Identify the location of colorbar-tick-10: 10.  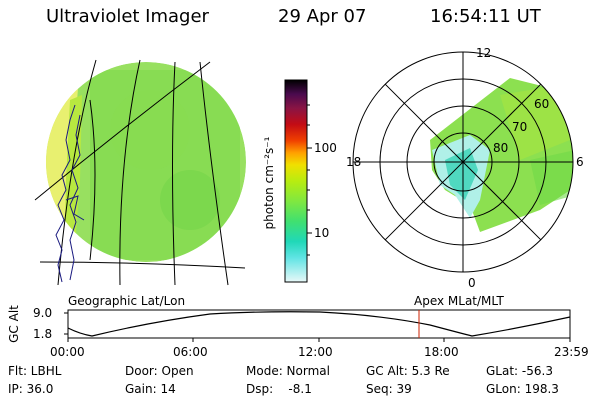
(322, 233).